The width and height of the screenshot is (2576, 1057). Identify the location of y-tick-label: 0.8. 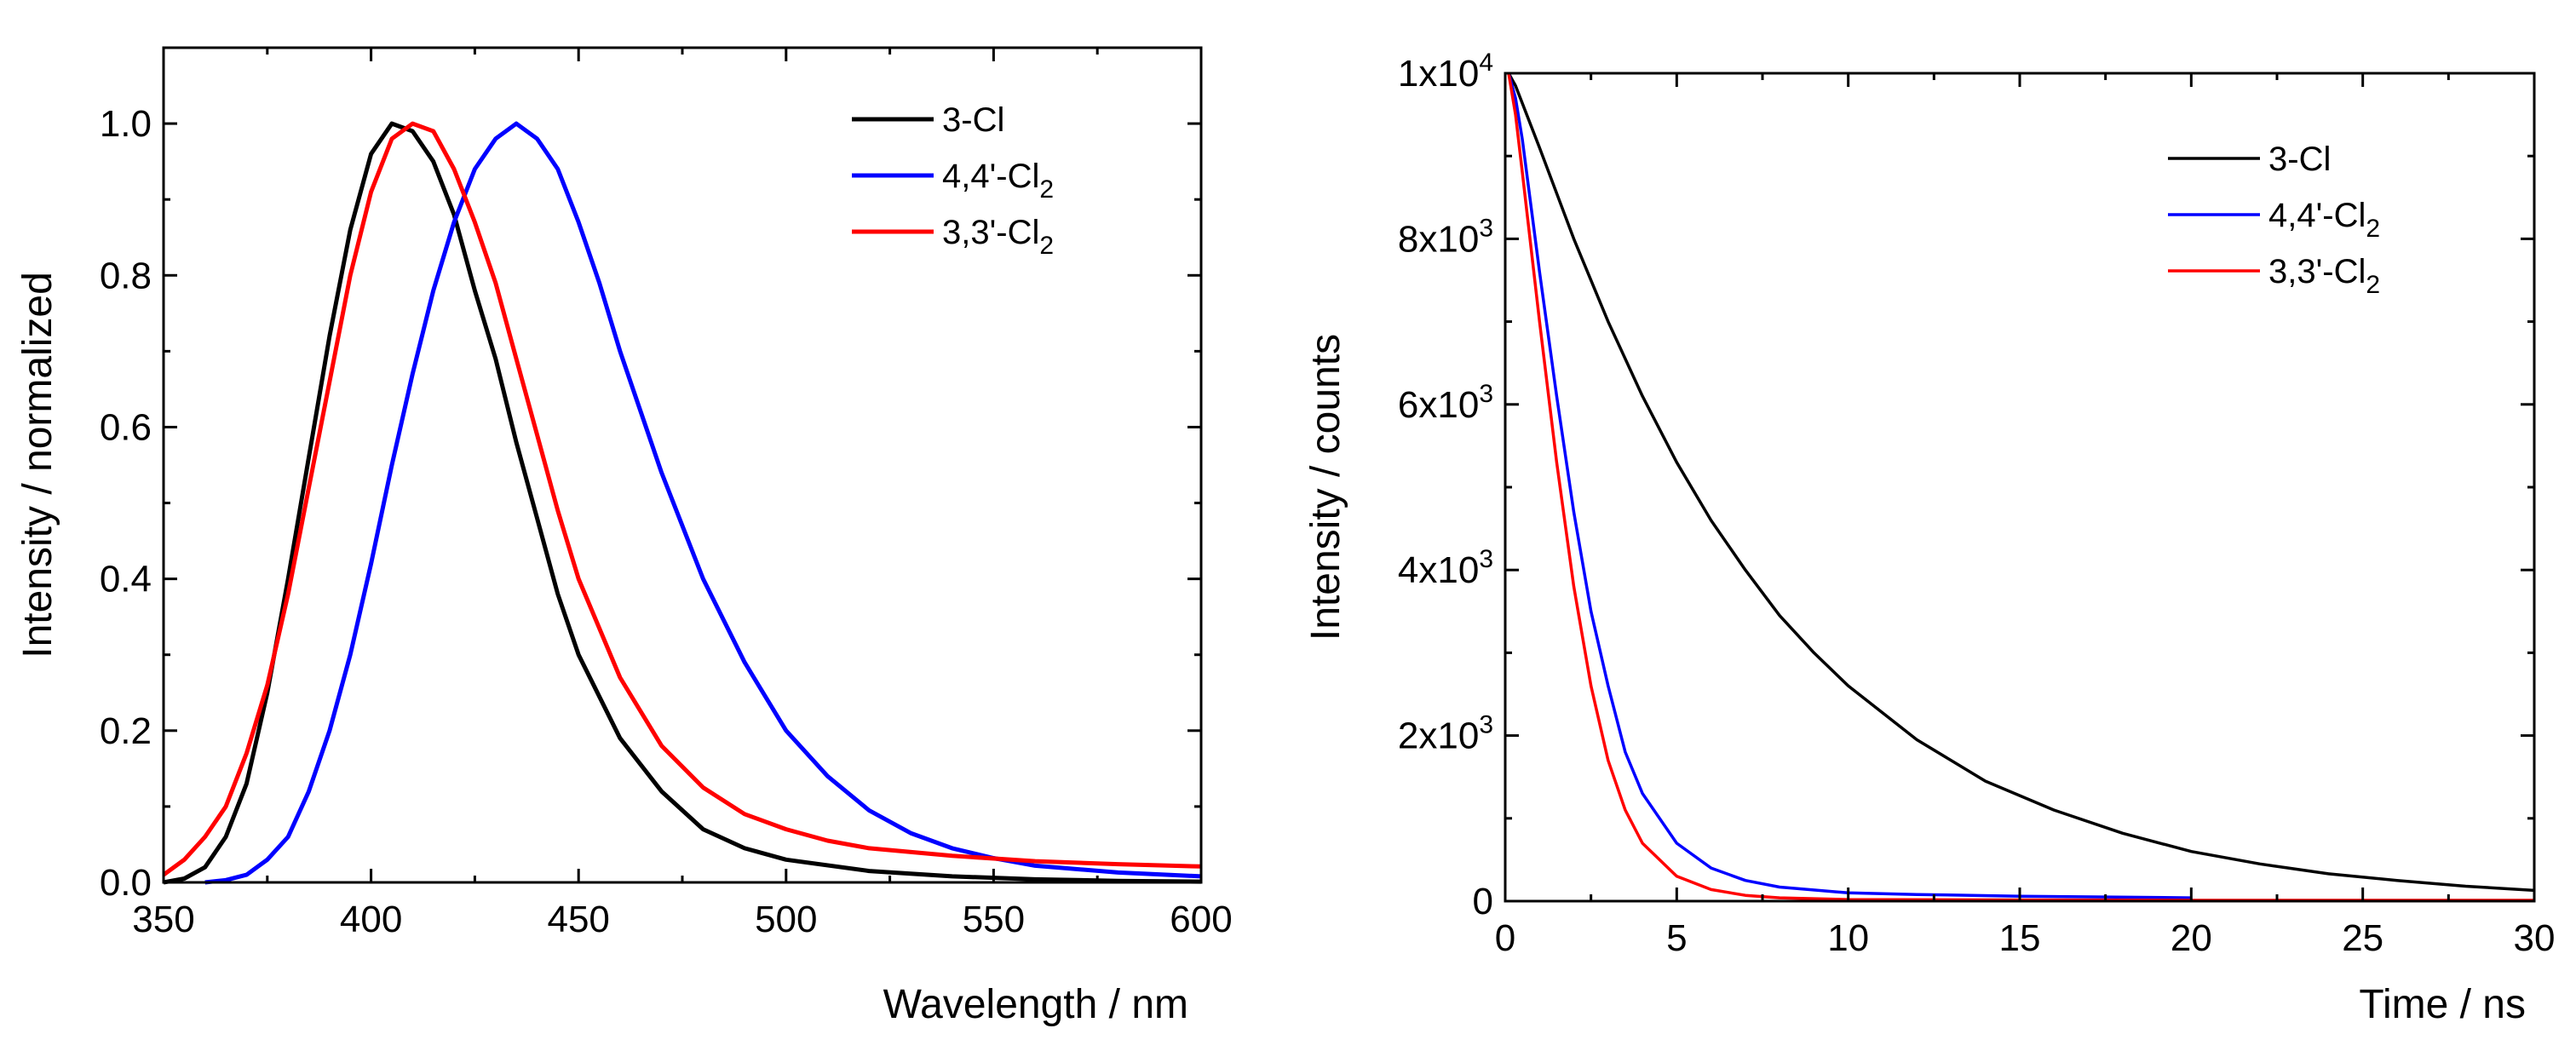
(126, 275).